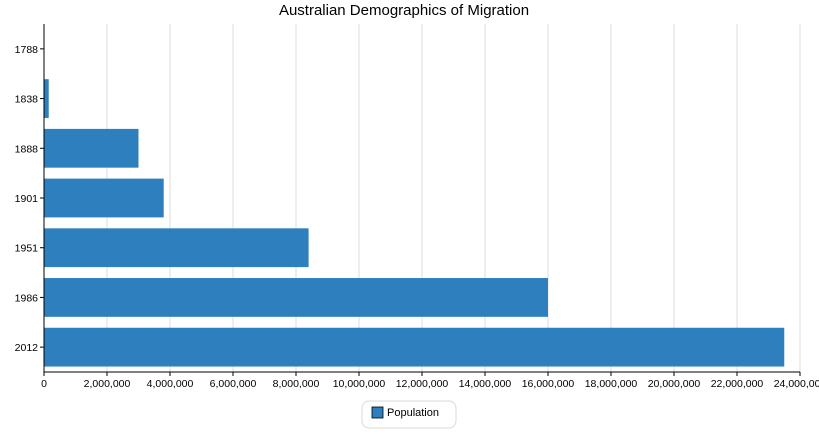  Describe the element at coordinates (359, 384) in the screenshot. I see `x-tick-label: 10,000,000` at that location.